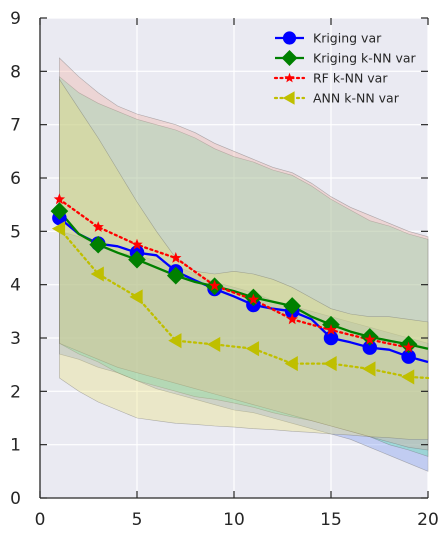 Image resolution: width=447 pixels, height=546 pixels. I want to click on y-tick-label: 7, so click(15, 126).